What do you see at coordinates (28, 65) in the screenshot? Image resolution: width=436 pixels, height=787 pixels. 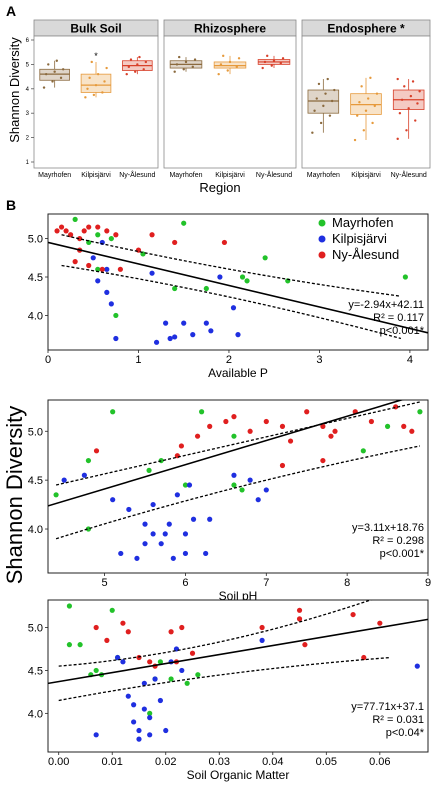 I see `y-tick-label: 5` at bounding box center [28, 65].